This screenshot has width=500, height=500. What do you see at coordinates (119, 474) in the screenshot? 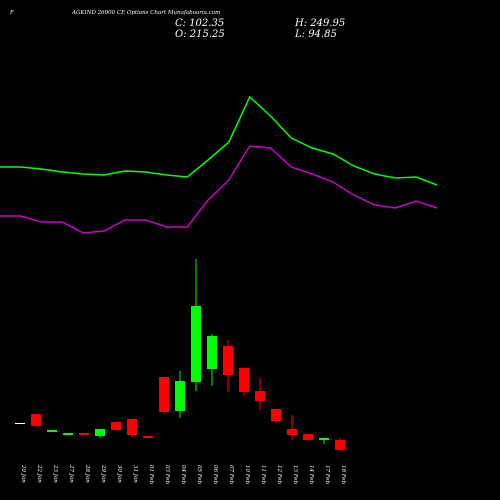
I see `x-tick-label: 30 Jan` at bounding box center [119, 474].